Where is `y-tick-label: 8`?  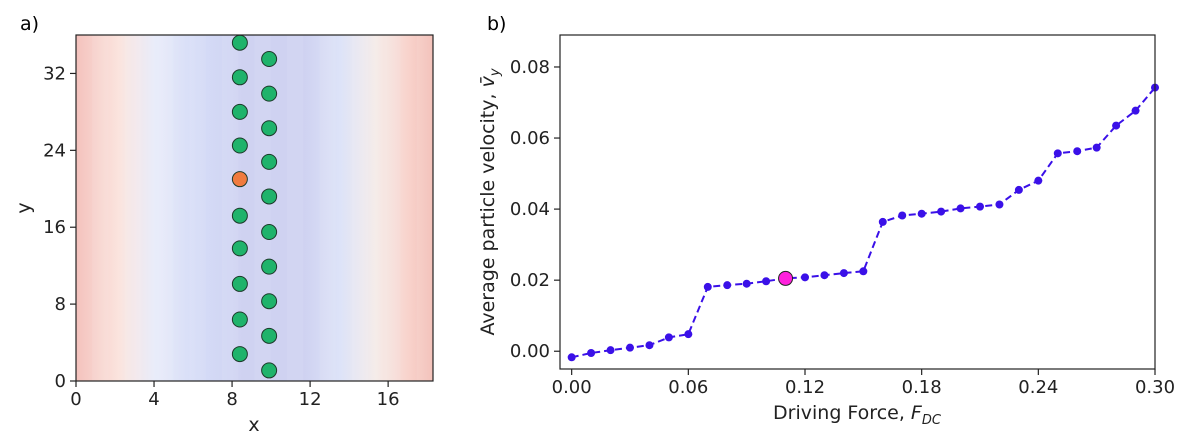
y-tick-label: 8 is located at coordinates (60, 304).